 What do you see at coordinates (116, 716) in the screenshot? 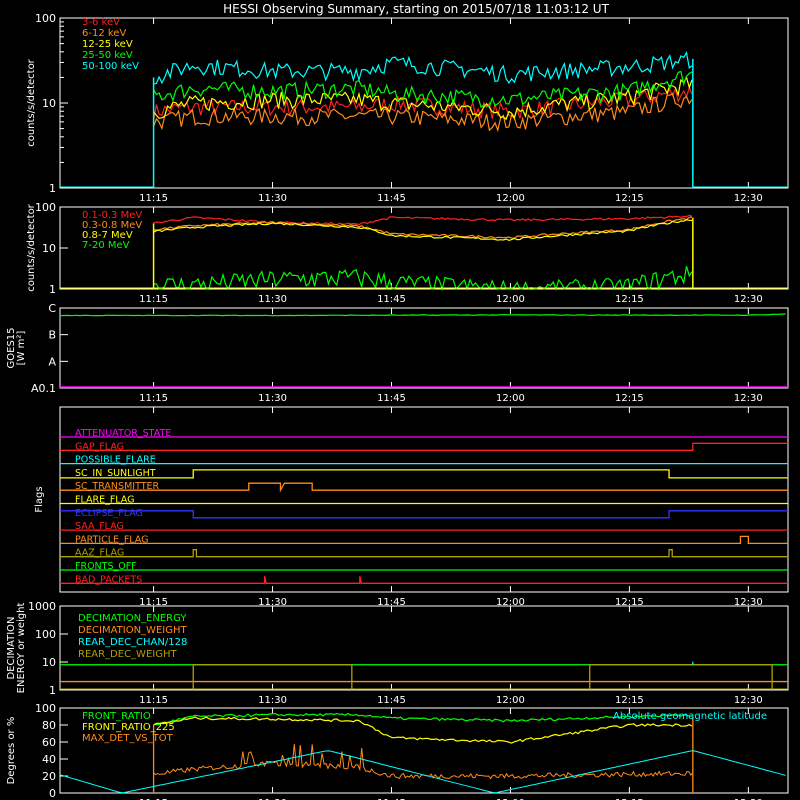
I see `legend-entry: FRONT_RATIO` at bounding box center [116, 716].